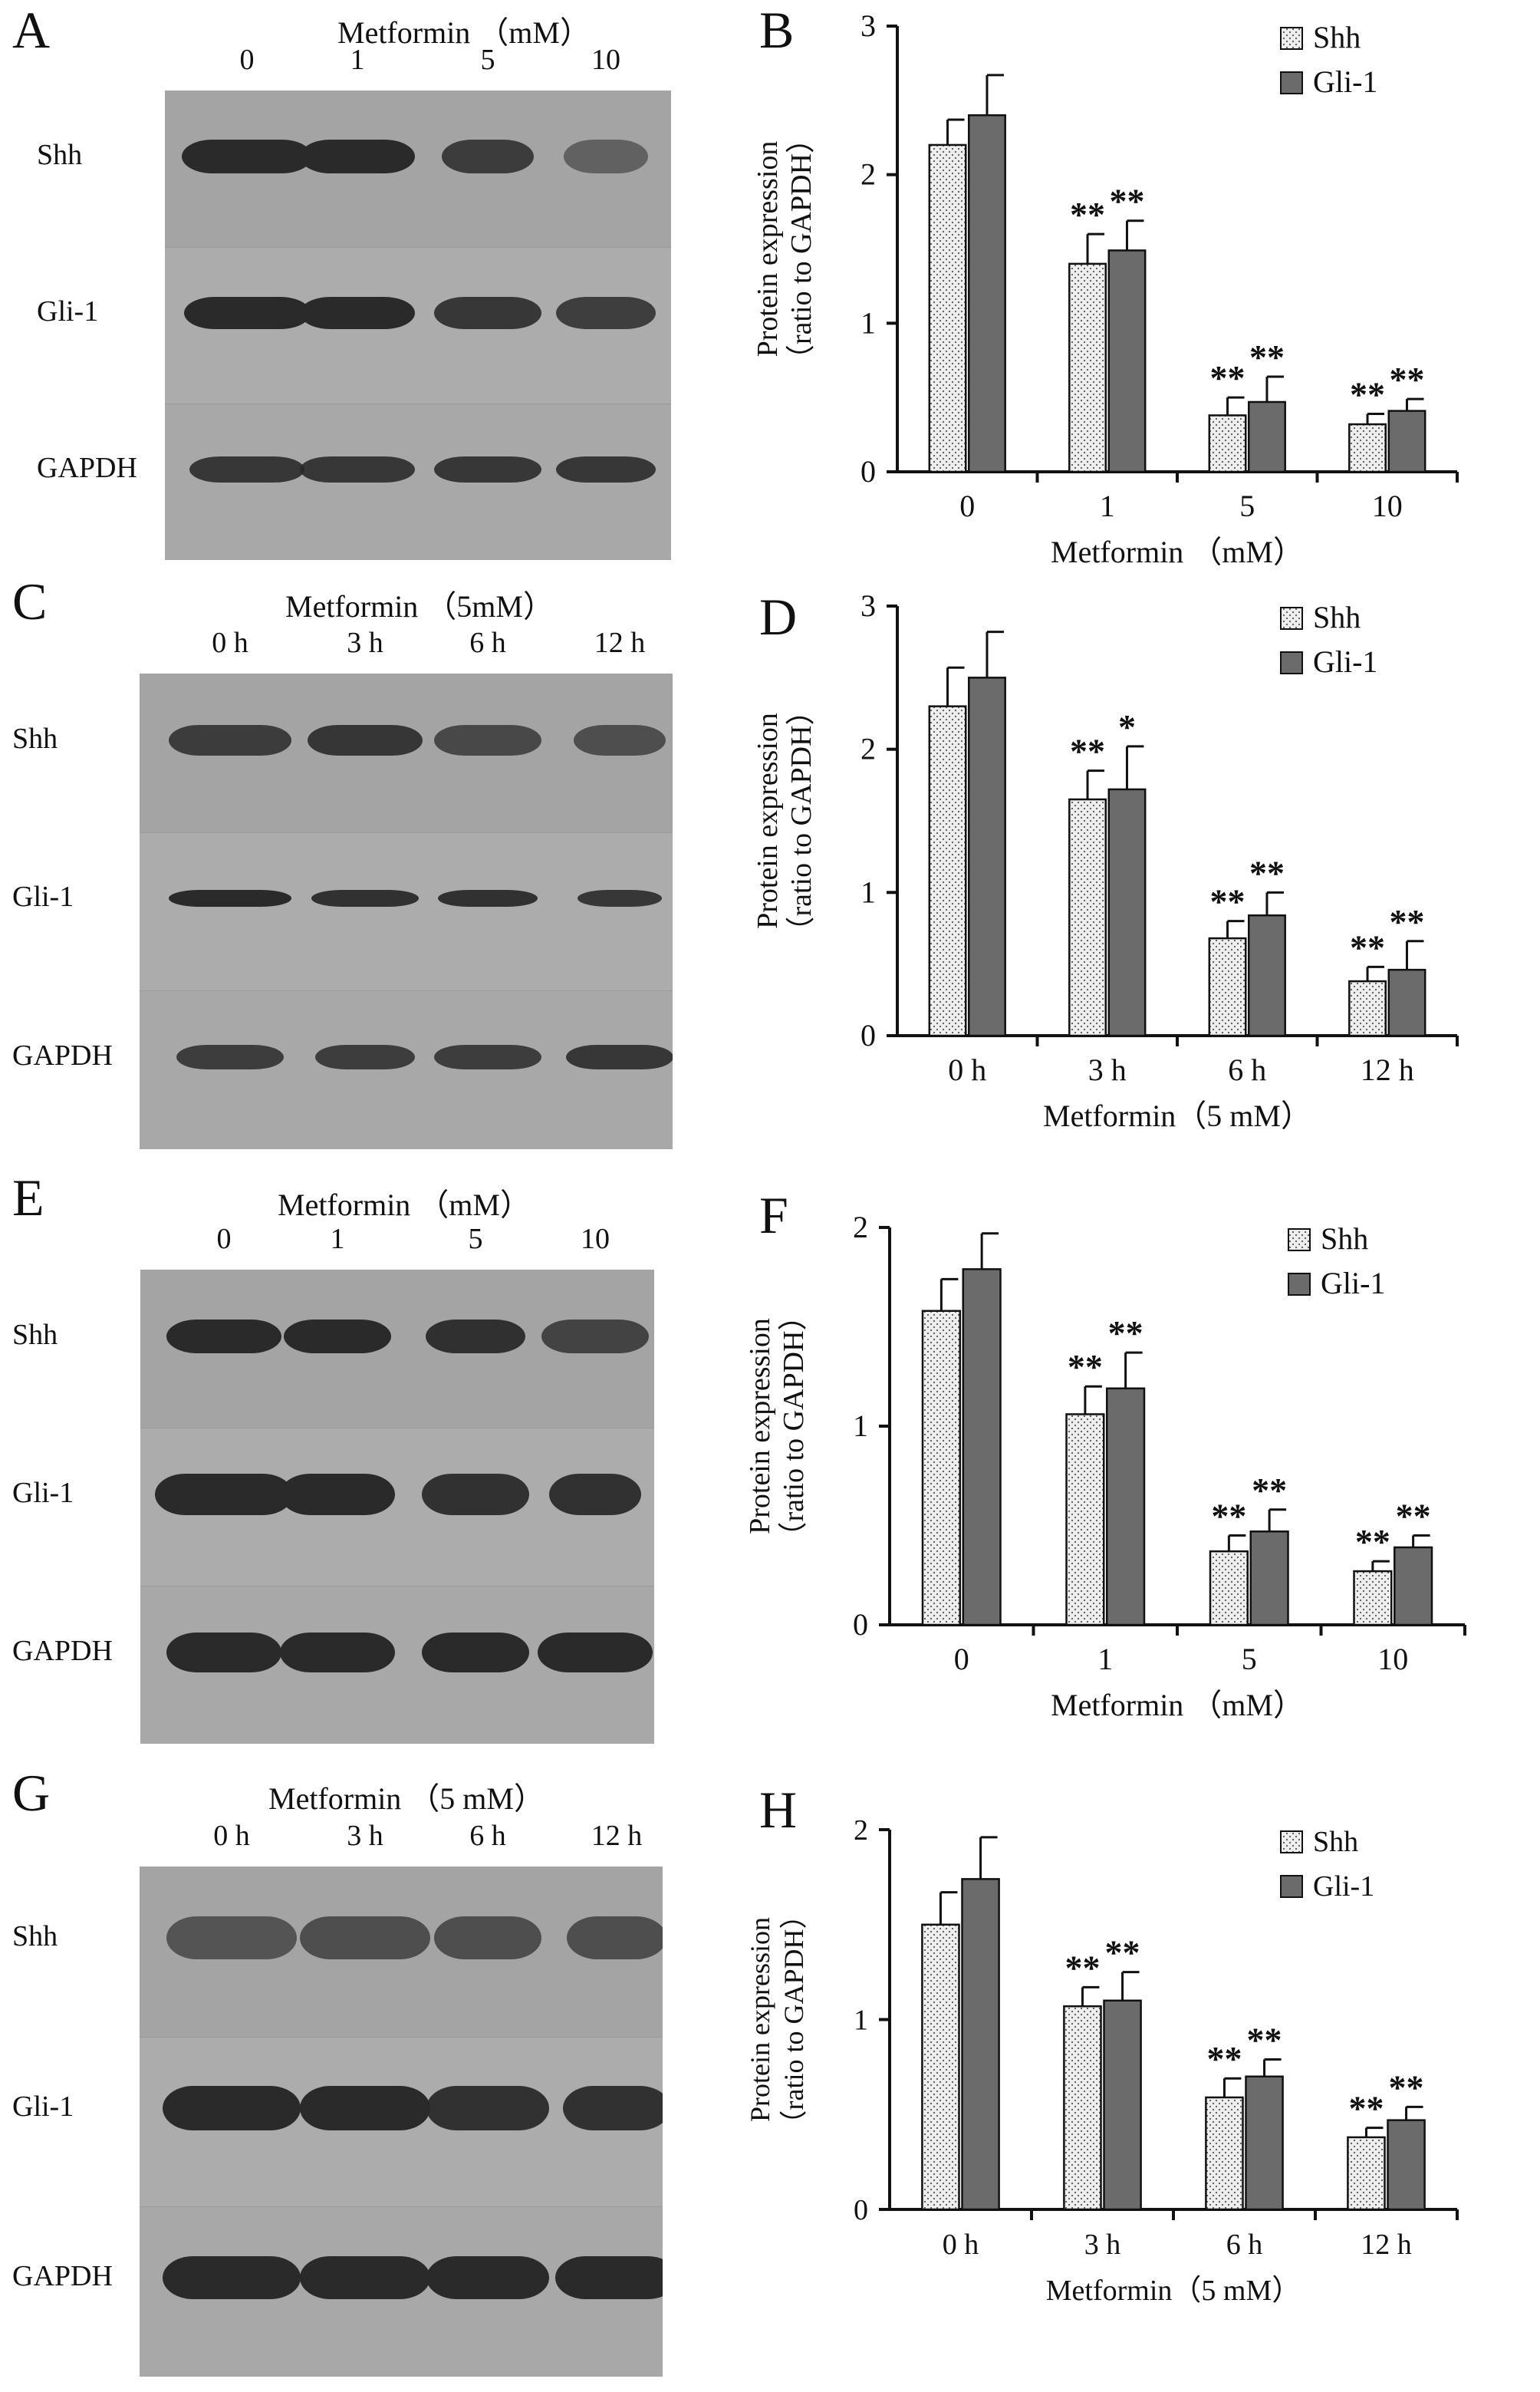 The height and width of the screenshot is (2392, 1540). Describe the element at coordinates (1102, 2245) in the screenshot. I see `x-tick-label: 3 h` at that location.